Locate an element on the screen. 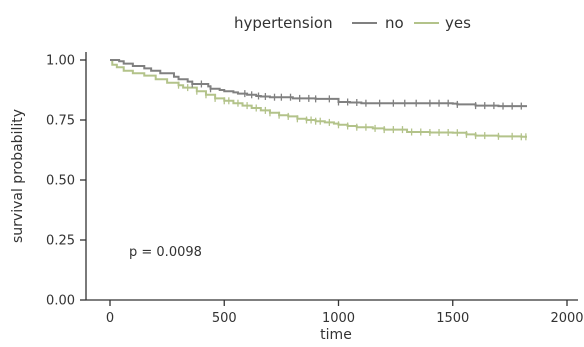  legend-label-no: no is located at coordinates (394, 23).